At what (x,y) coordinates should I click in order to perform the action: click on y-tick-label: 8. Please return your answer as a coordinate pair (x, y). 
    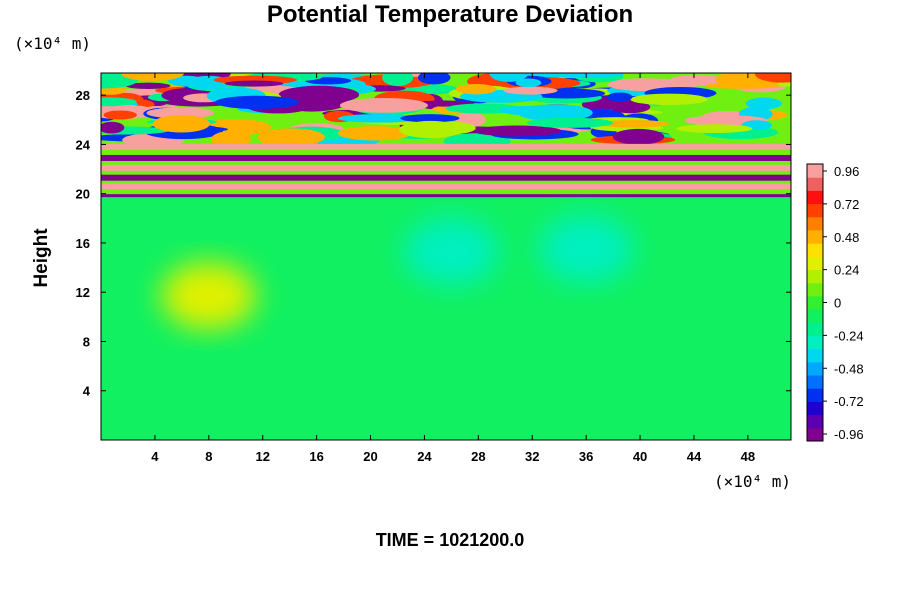
    Looking at the image, I should click on (86, 341).